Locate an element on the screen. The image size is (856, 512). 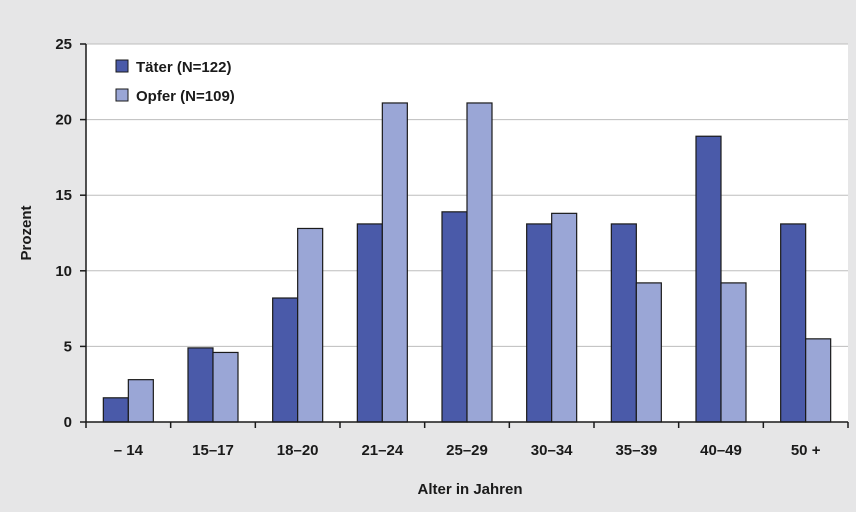
x-tick-label-2: 18–20 is located at coordinates (298, 450).